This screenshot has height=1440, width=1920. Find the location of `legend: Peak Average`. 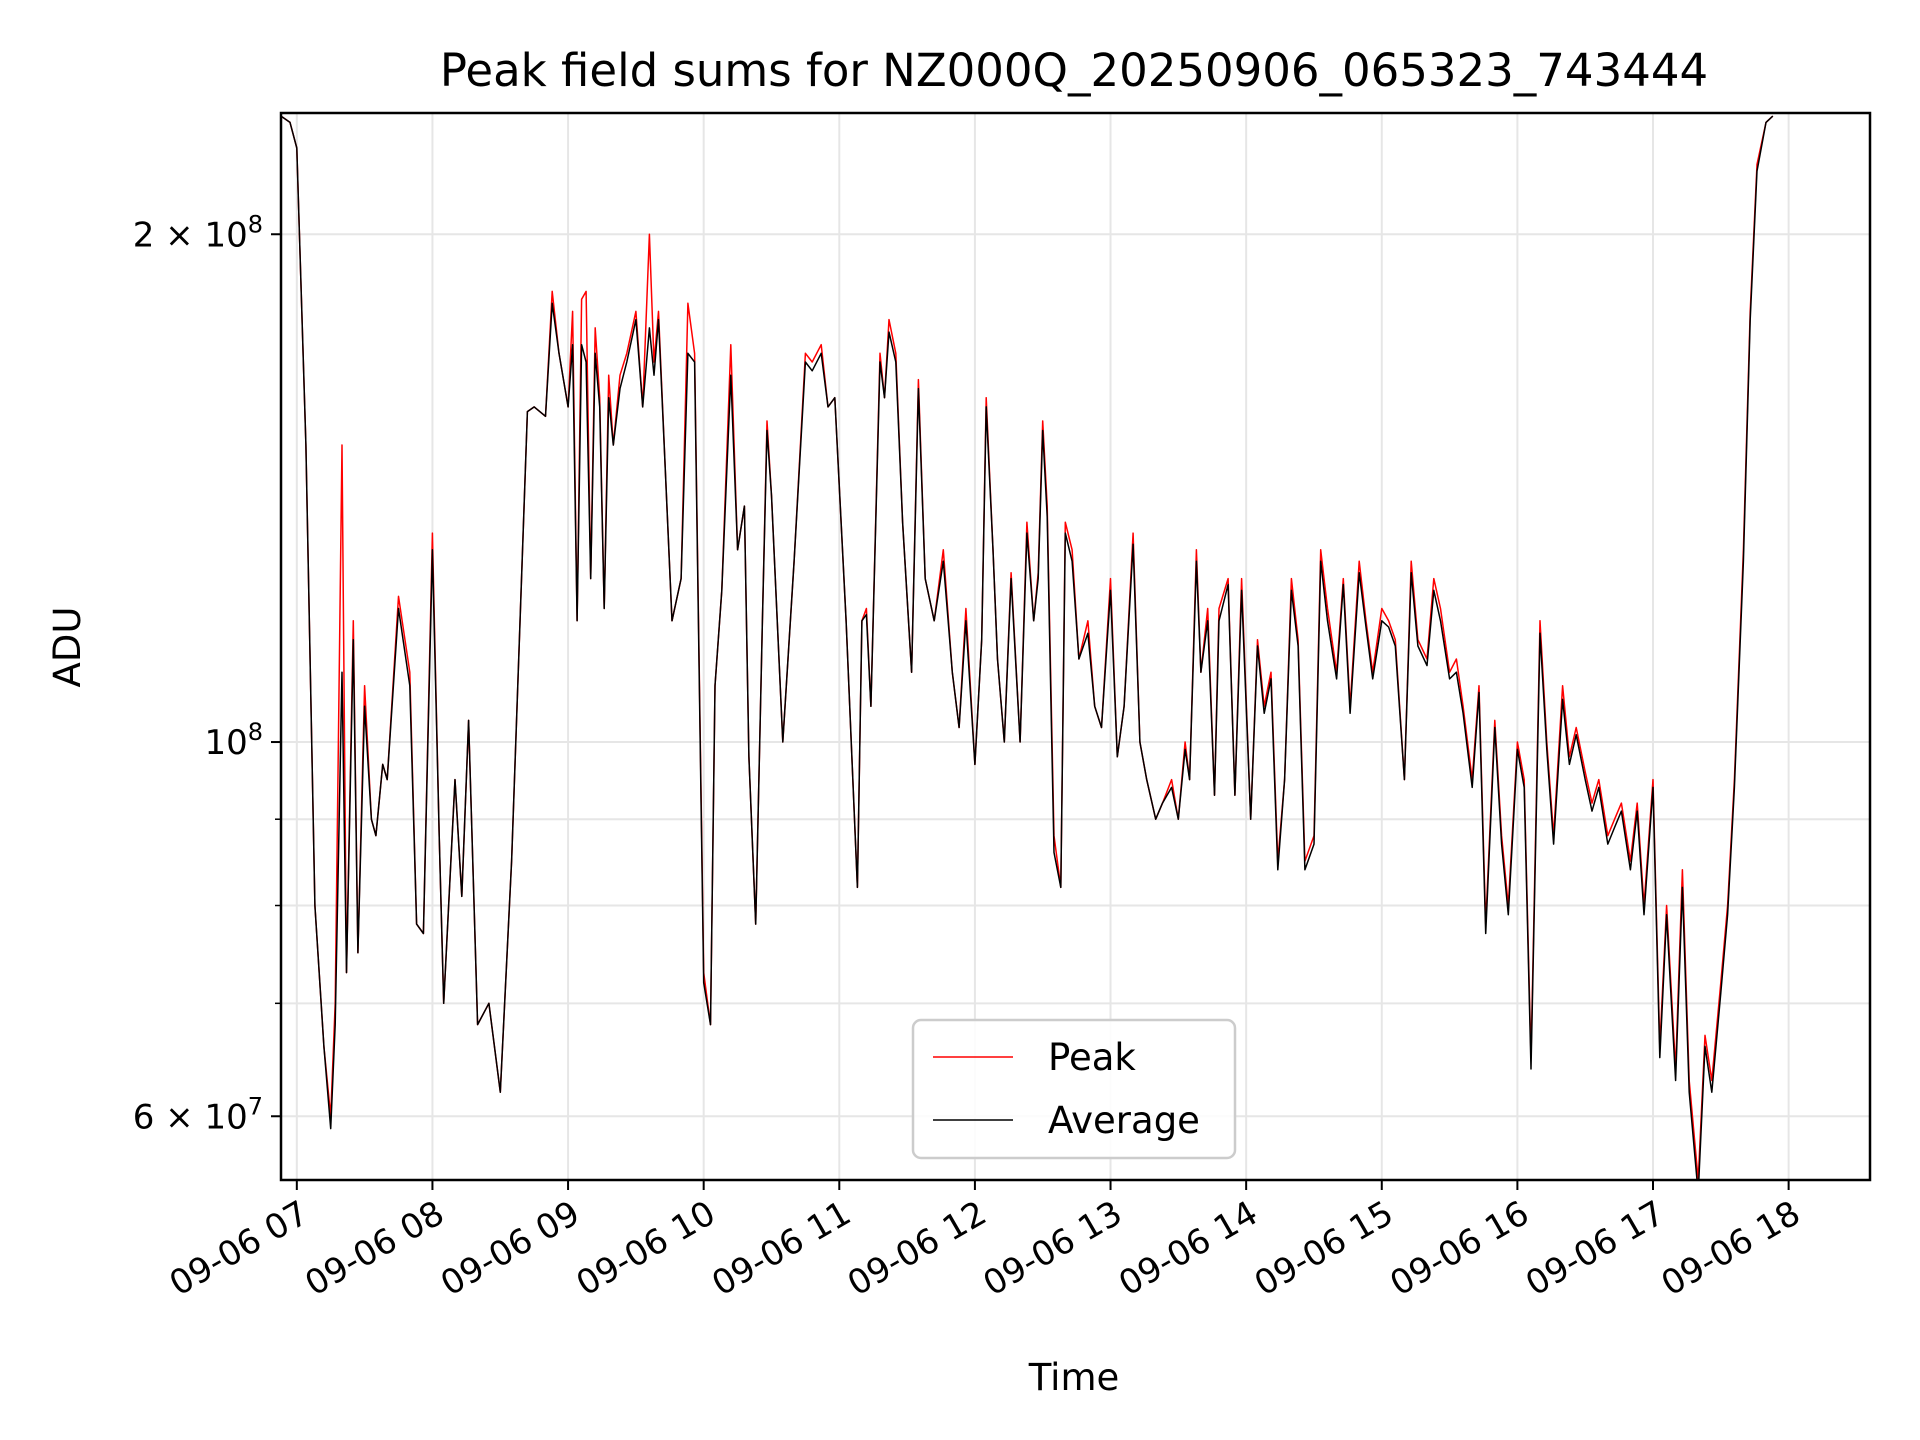

legend: Peak Average is located at coordinates (1074, 1089).